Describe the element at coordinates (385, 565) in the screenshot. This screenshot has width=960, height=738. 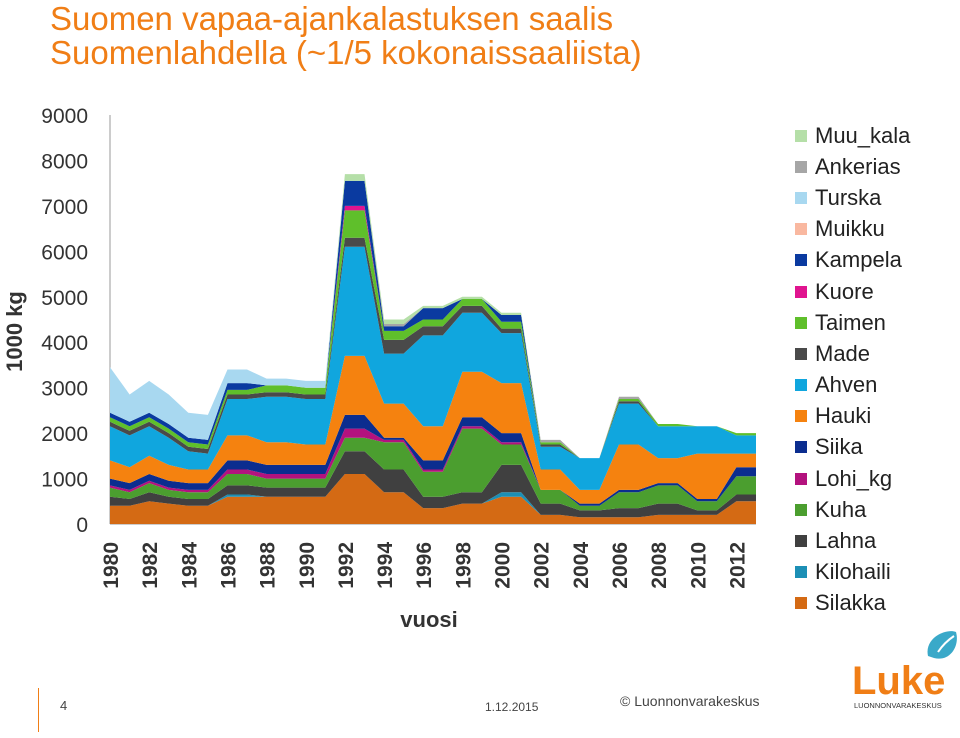
I see `x-tick-label: 1994` at that location.